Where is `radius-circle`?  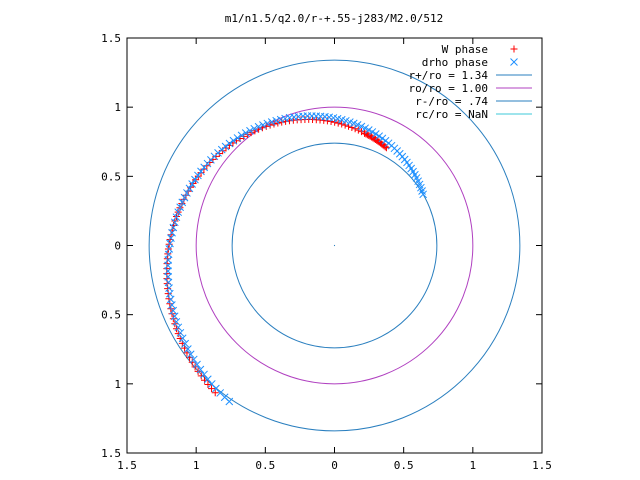 radius-circle is located at coordinates (334, 245).